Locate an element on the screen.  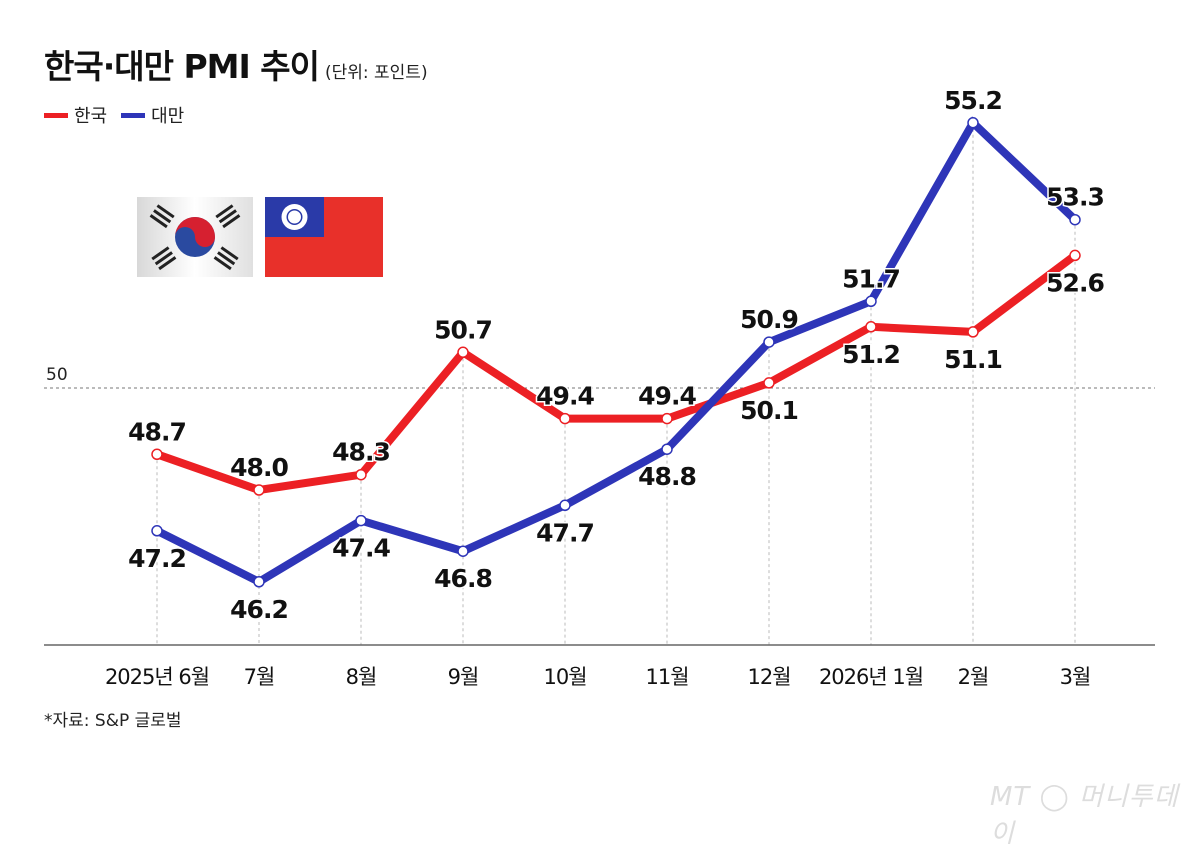
data-label: 48.8 is located at coordinates (667, 476).